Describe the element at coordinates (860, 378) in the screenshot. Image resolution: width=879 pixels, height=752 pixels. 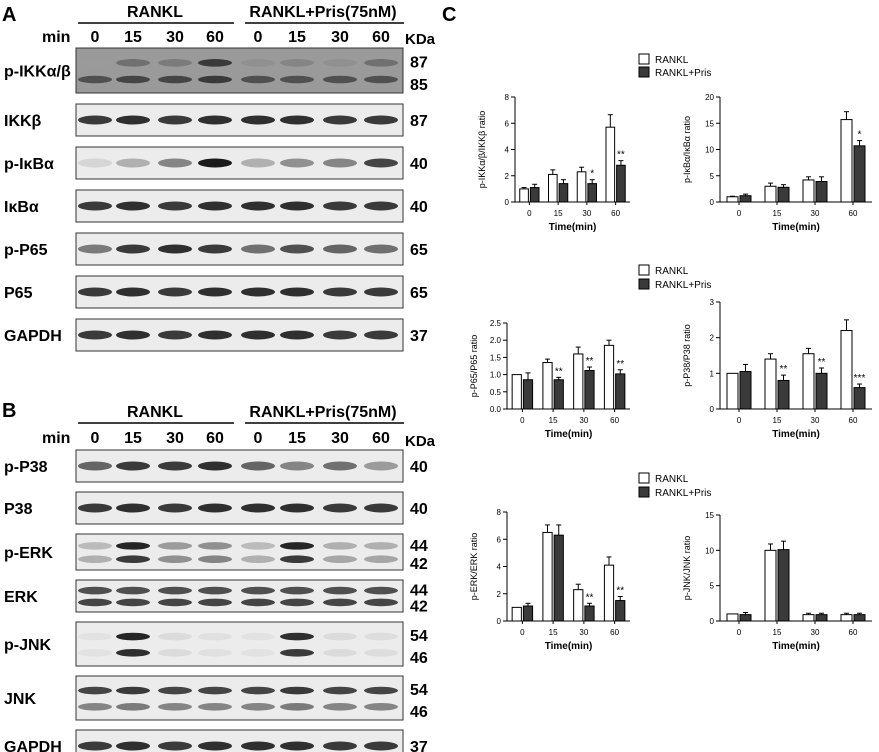
I see `significance-marker: ***` at that location.